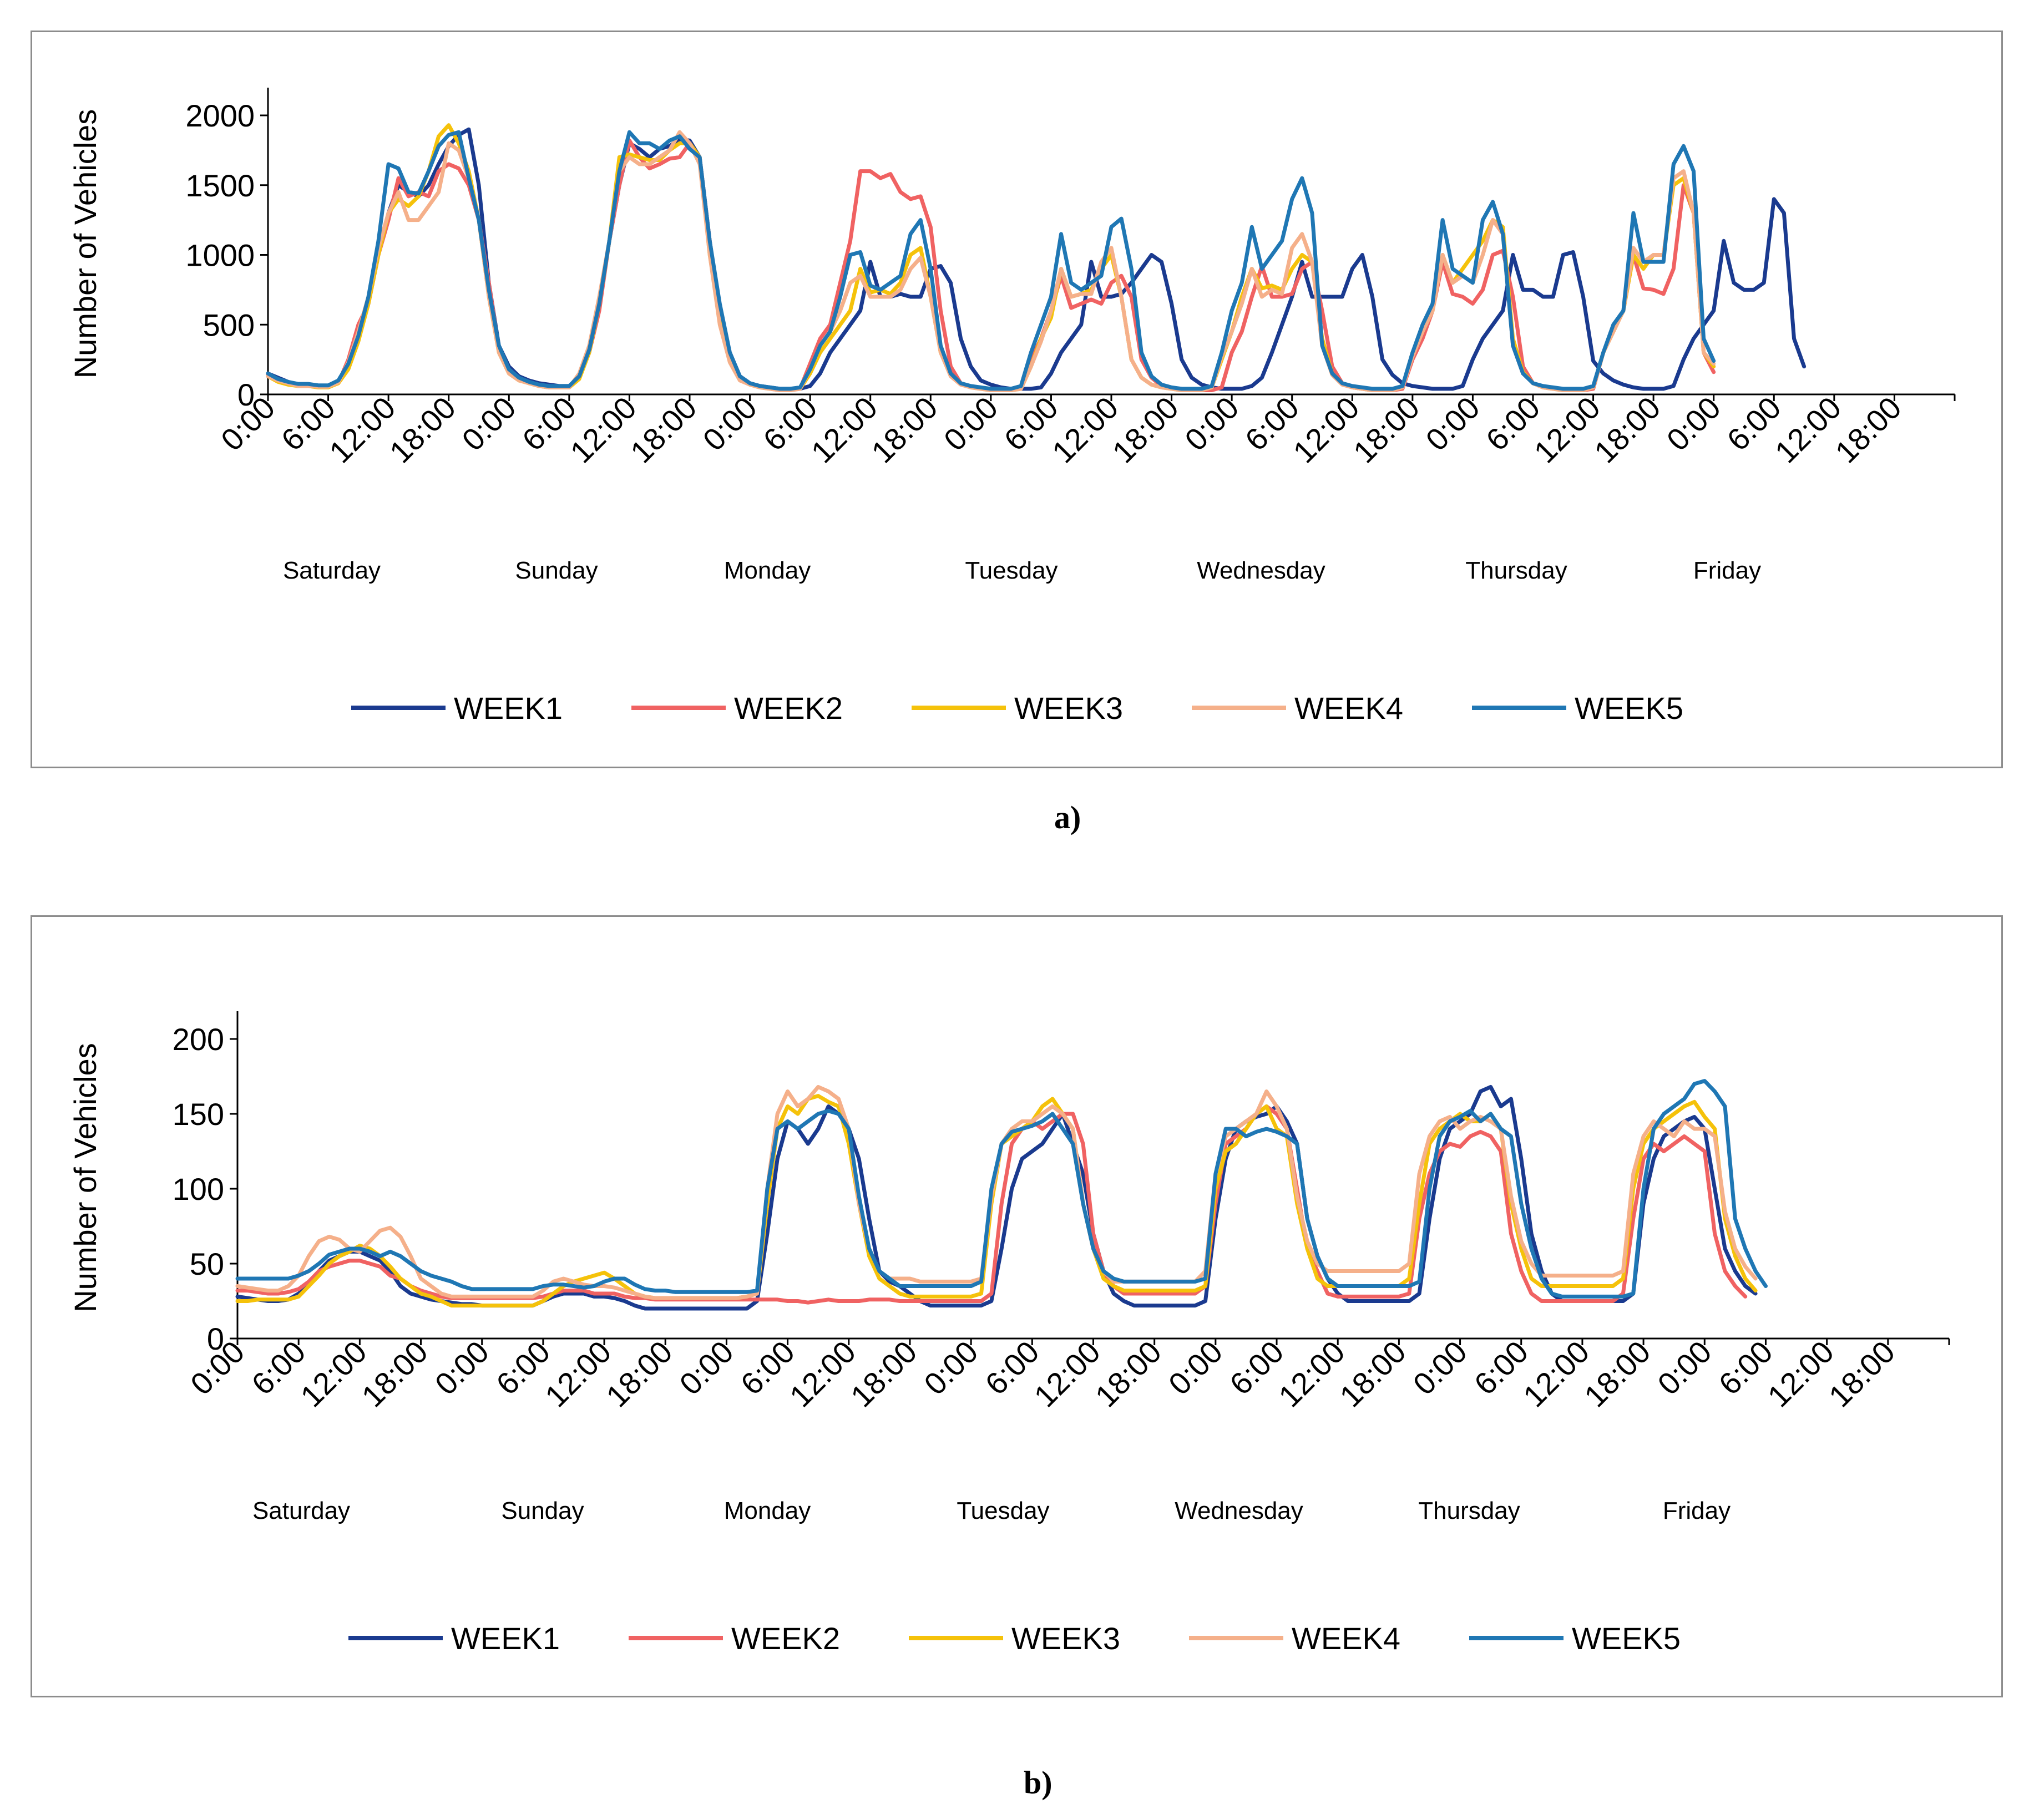  I want to click on series-line-week1, so click(996, 1197).